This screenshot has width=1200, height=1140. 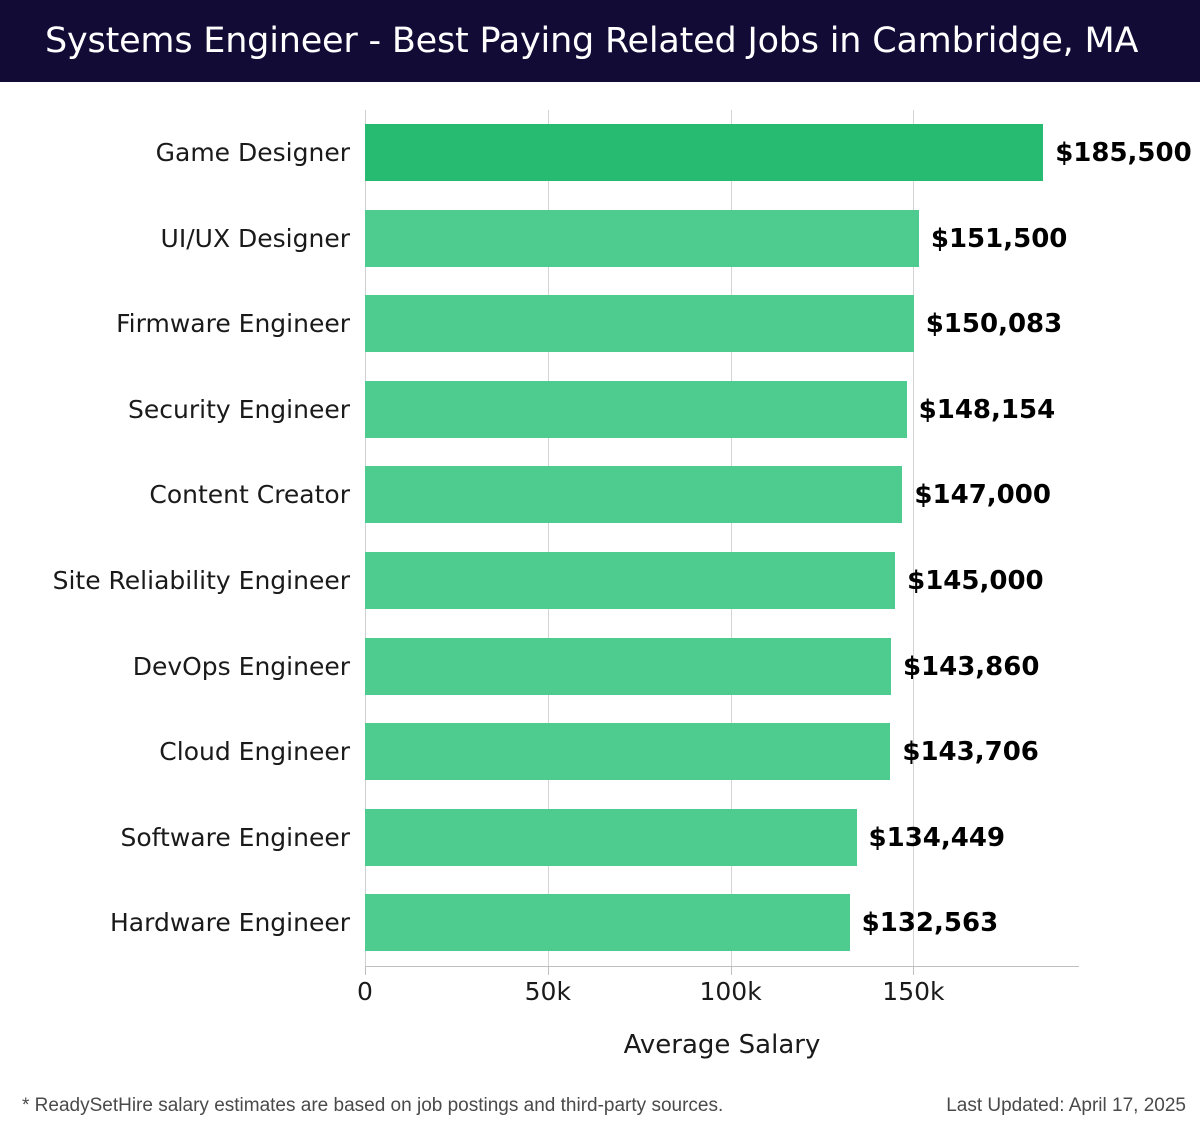 I want to click on chart-row: Security Engineer $148,154, so click(x=603, y=410).